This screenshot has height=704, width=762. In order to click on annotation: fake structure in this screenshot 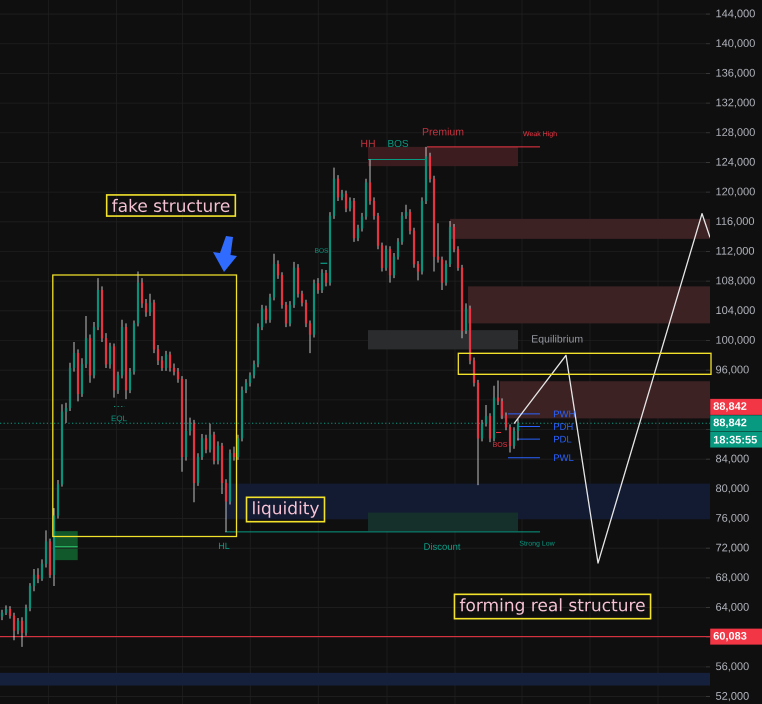, I will do `click(171, 205)`.